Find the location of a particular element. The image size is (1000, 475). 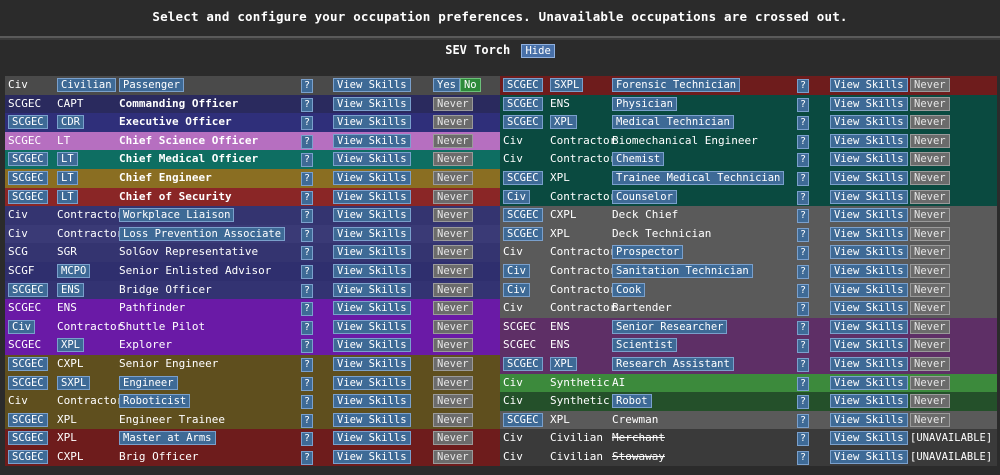

occupation-button: Counselor is located at coordinates (644, 196).